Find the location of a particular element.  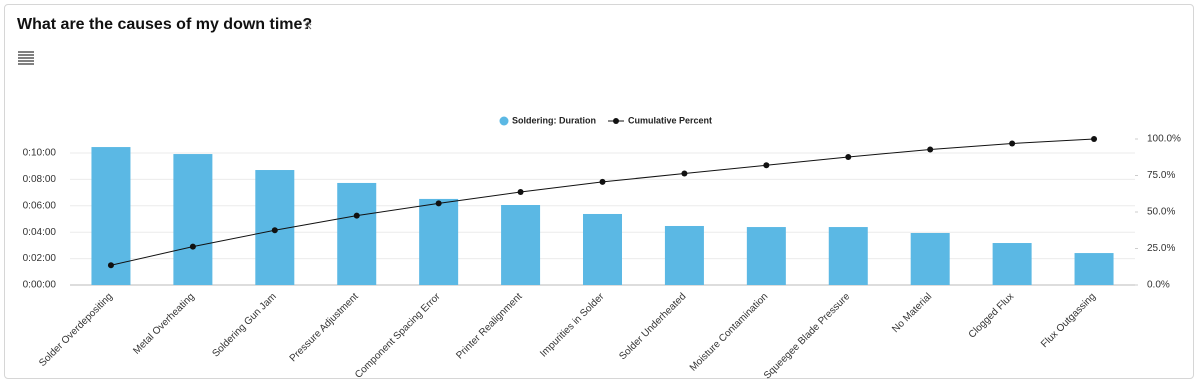

y2-tick-label: 50.0% is located at coordinates (1161, 212).